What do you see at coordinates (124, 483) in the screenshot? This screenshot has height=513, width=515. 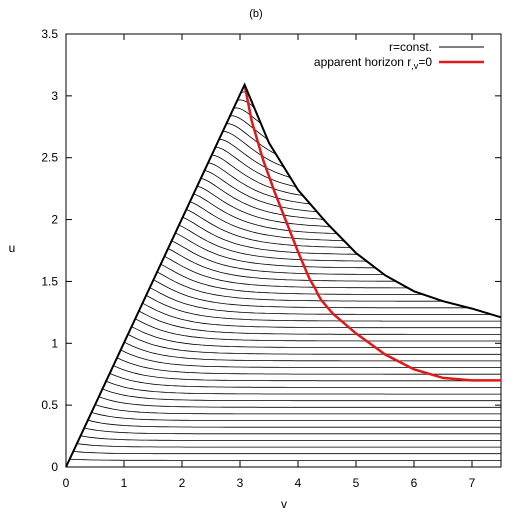 I see `x-tick-label: 1` at bounding box center [124, 483].